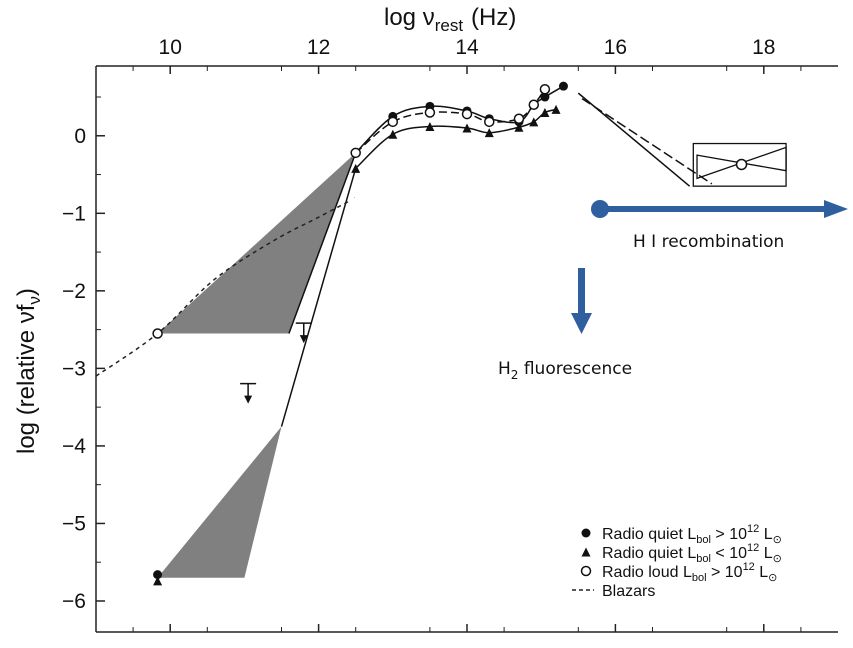  Describe the element at coordinates (586, 571) in the screenshot. I see `legend-marker-open-circle` at that location.